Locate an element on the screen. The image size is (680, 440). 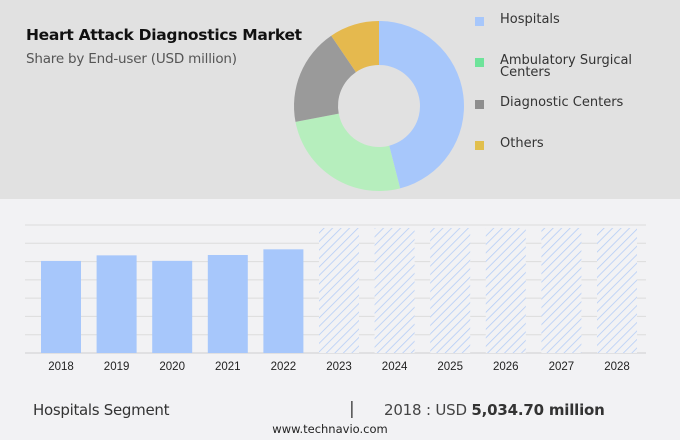
legend-label: Hospitals is located at coordinates (530, 19).